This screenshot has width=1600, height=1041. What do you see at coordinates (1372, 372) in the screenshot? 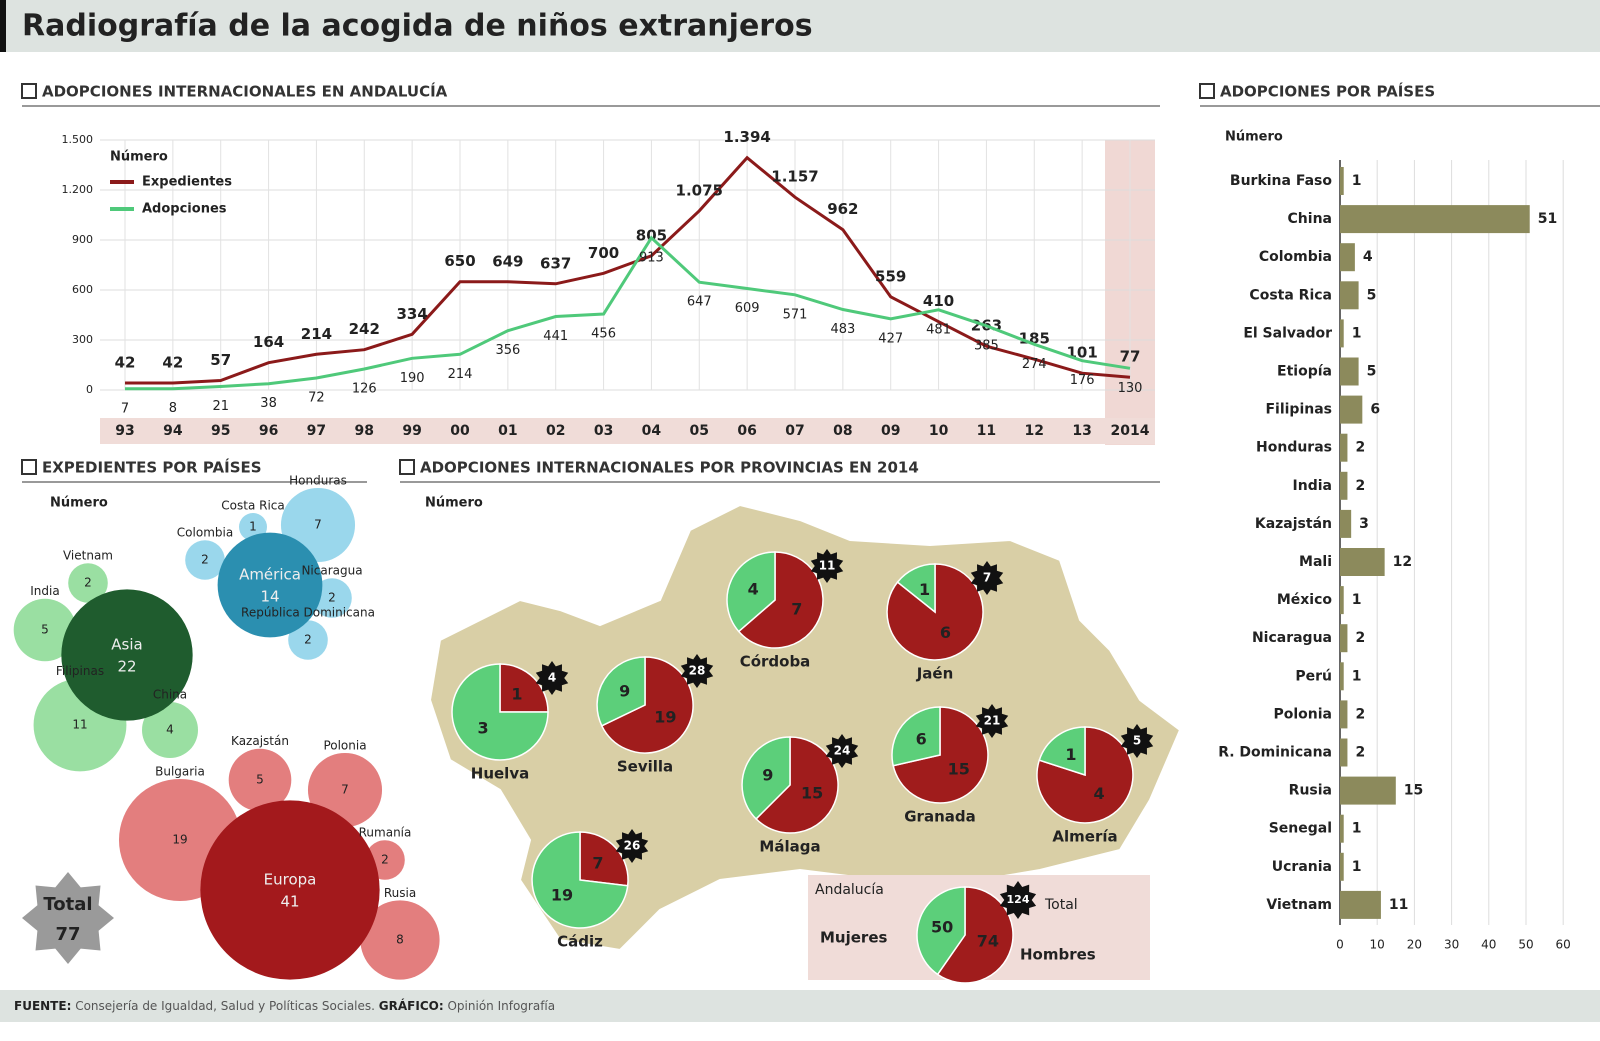
I see `value-label: 5` at bounding box center [1372, 372].